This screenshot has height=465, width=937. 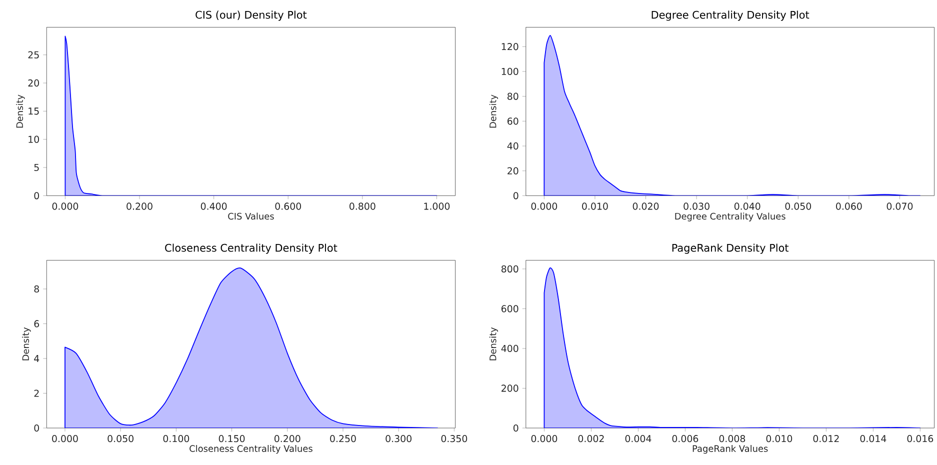 What do you see at coordinates (176, 438) in the screenshot?
I see `x-tick-label: 0.100` at bounding box center [176, 438].